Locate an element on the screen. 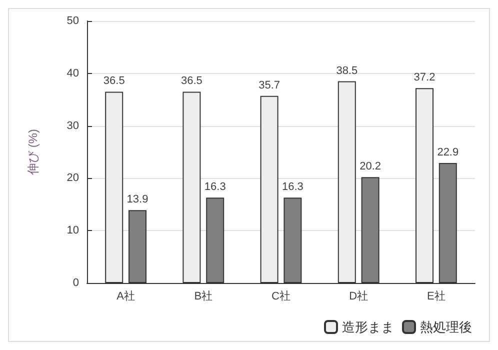  y-axis-title: 伸び (%) is located at coordinates (33, 152).